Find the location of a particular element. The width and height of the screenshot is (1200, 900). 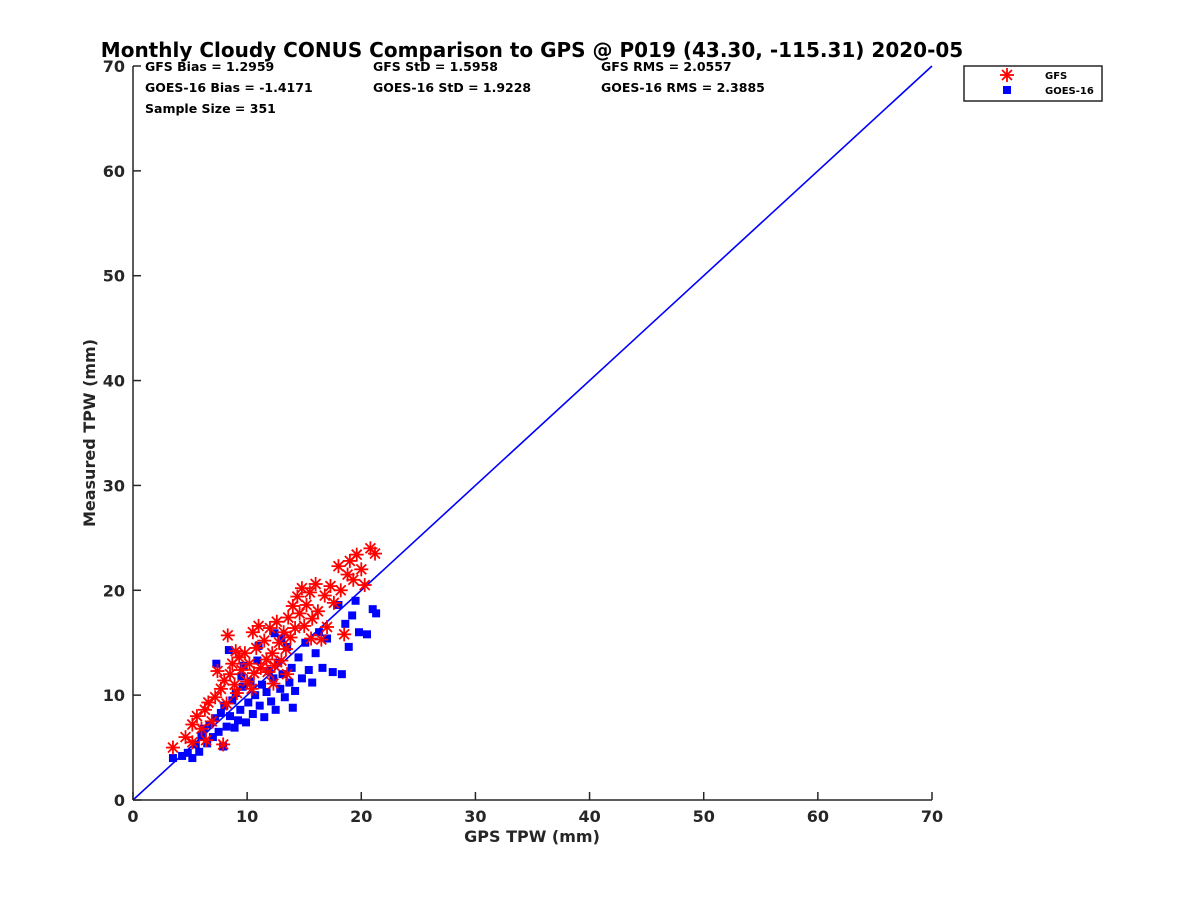

y-ticks: 0 10 20 30 40 50 60 70 is located at coordinates (122, 433).